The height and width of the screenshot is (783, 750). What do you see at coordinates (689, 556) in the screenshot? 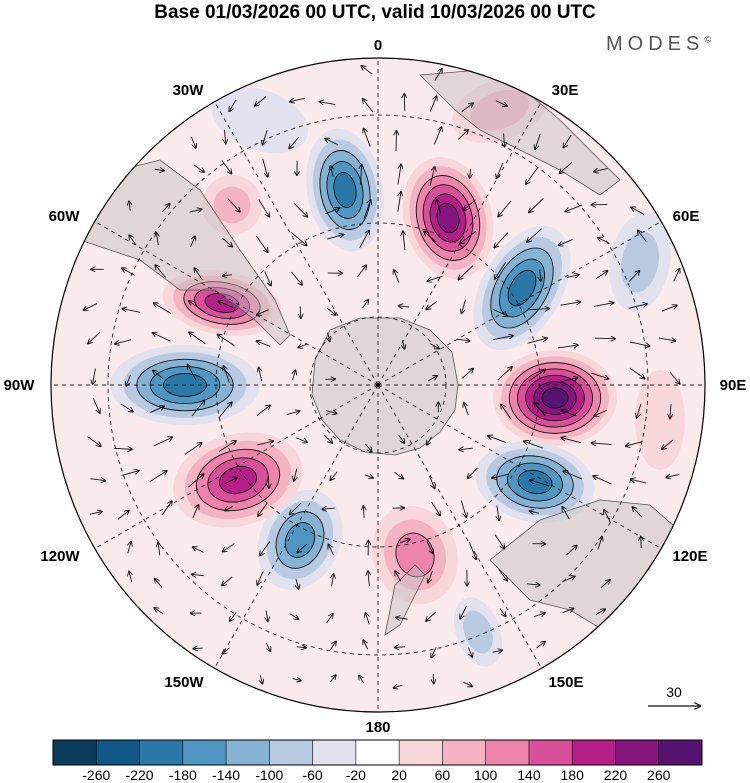
I see `lon-label-120e: 120E` at bounding box center [689, 556].